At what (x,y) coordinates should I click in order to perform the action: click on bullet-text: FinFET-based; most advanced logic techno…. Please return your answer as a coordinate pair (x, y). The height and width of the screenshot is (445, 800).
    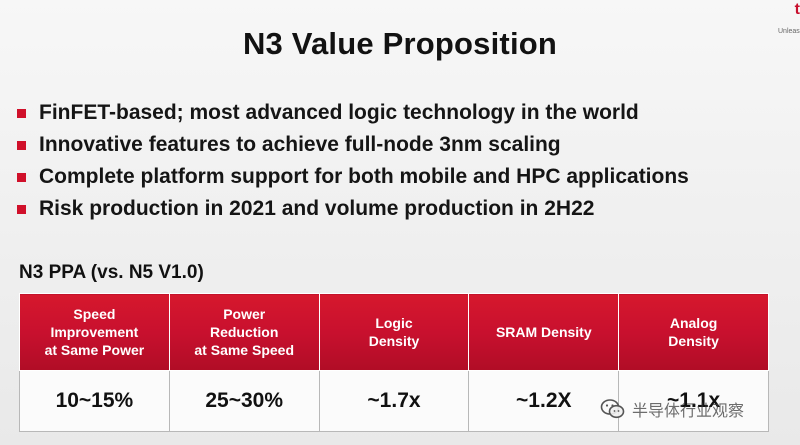
    Looking at the image, I should click on (339, 112).